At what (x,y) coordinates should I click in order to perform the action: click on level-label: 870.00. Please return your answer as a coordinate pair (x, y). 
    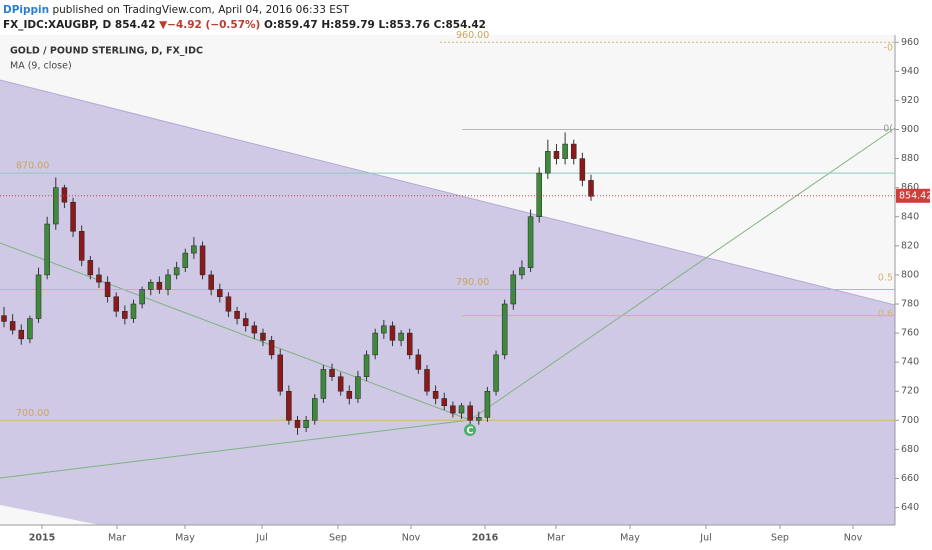
    Looking at the image, I should click on (32, 166).